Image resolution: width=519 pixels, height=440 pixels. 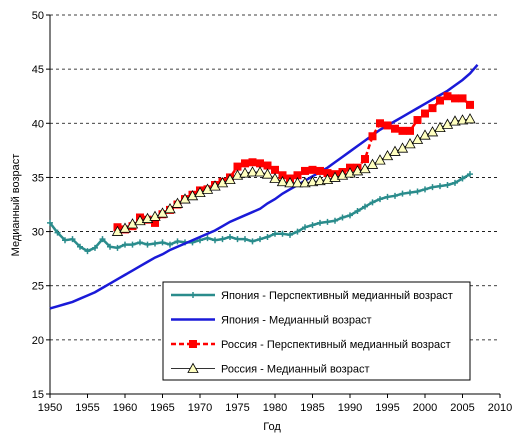 I want to click on legend-label: Япония - Медианный возраст, so click(x=296, y=321).